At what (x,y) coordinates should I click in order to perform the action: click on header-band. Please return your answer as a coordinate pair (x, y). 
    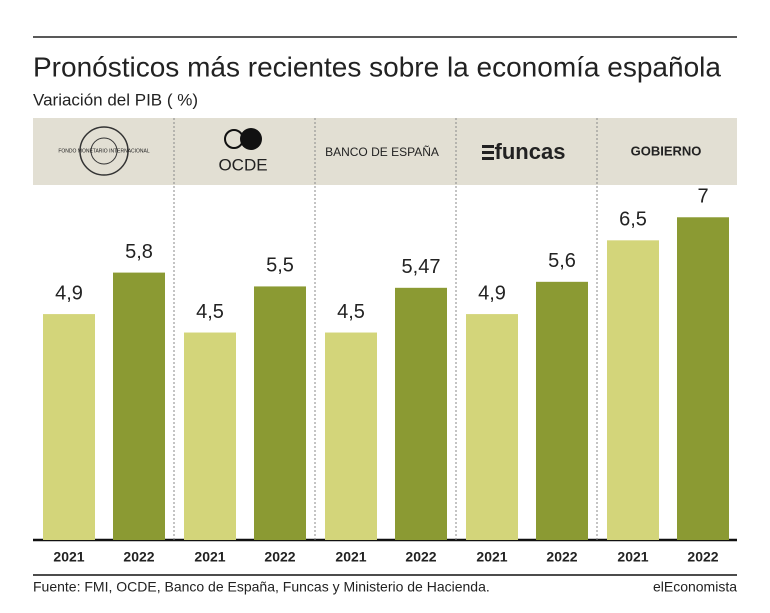
    Looking at the image, I should click on (385, 151).